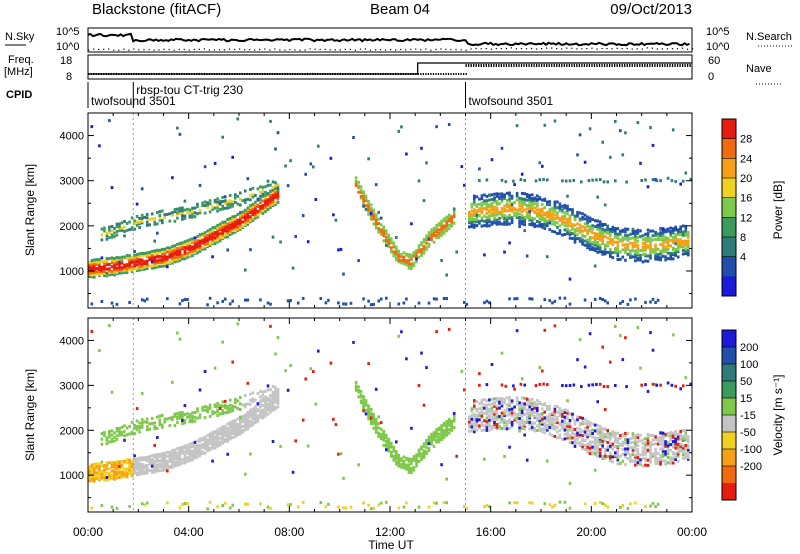 The height and width of the screenshot is (554, 800). Describe the element at coordinates (72, 272) in the screenshot. I see `y-tick-label: 1000` at that location.